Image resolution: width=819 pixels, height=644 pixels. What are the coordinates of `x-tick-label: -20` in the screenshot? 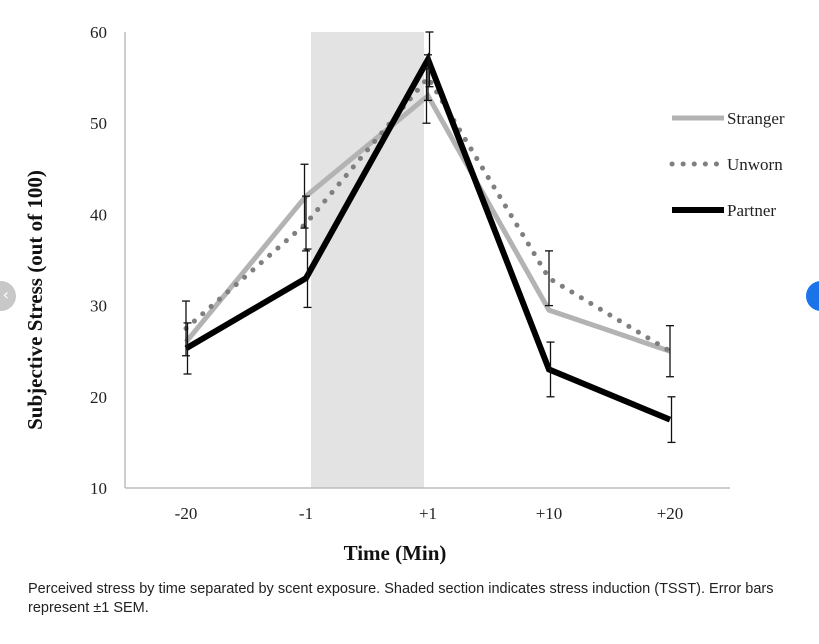 It's located at (186, 513).